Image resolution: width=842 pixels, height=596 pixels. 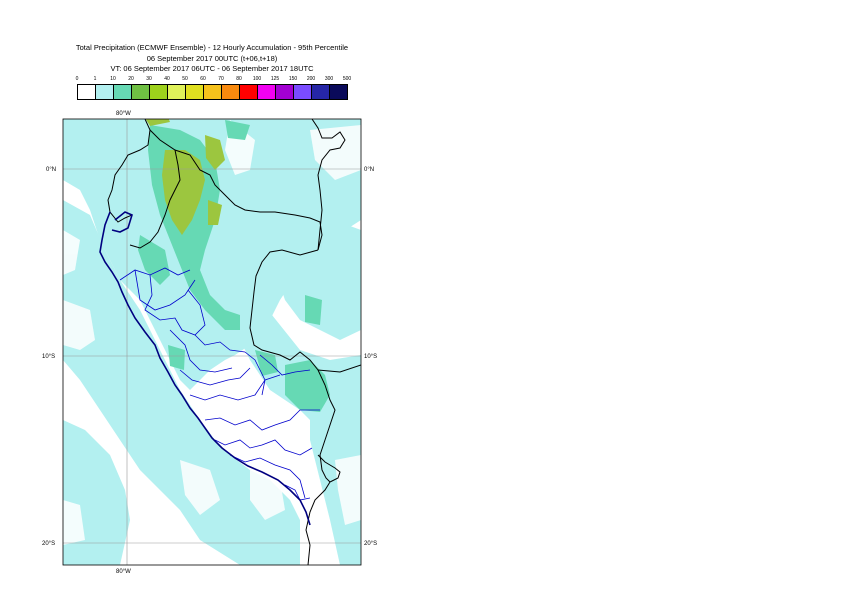 What do you see at coordinates (48, 357) in the screenshot?
I see `lat-label-left-10s: 10°S` at bounding box center [48, 357].